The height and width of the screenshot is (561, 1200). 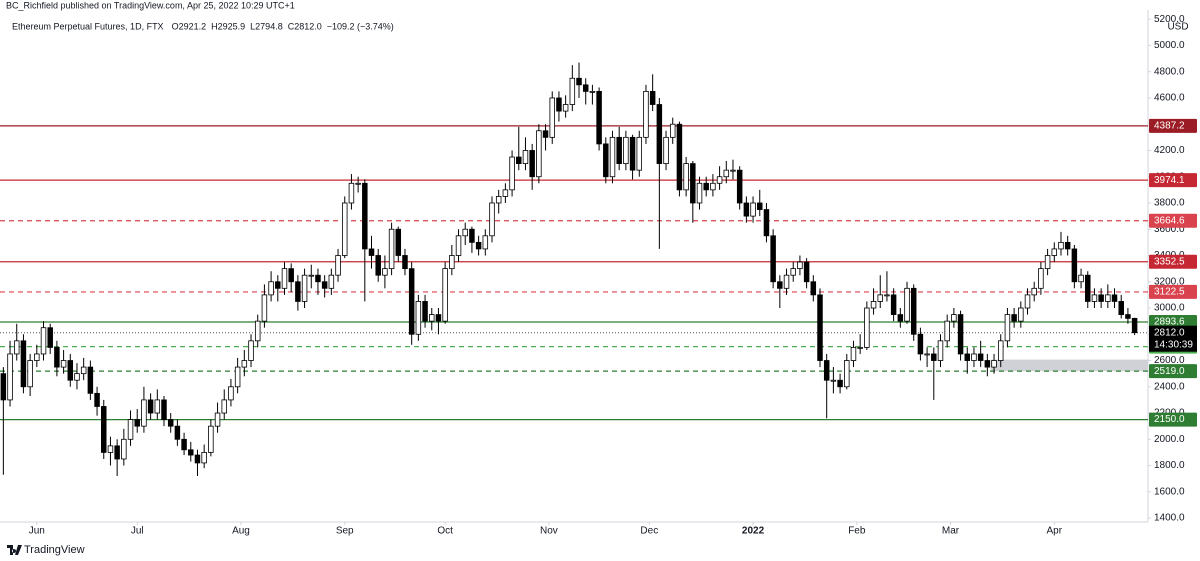 I want to click on level-tag-label: 2150.0, so click(x=1169, y=419).